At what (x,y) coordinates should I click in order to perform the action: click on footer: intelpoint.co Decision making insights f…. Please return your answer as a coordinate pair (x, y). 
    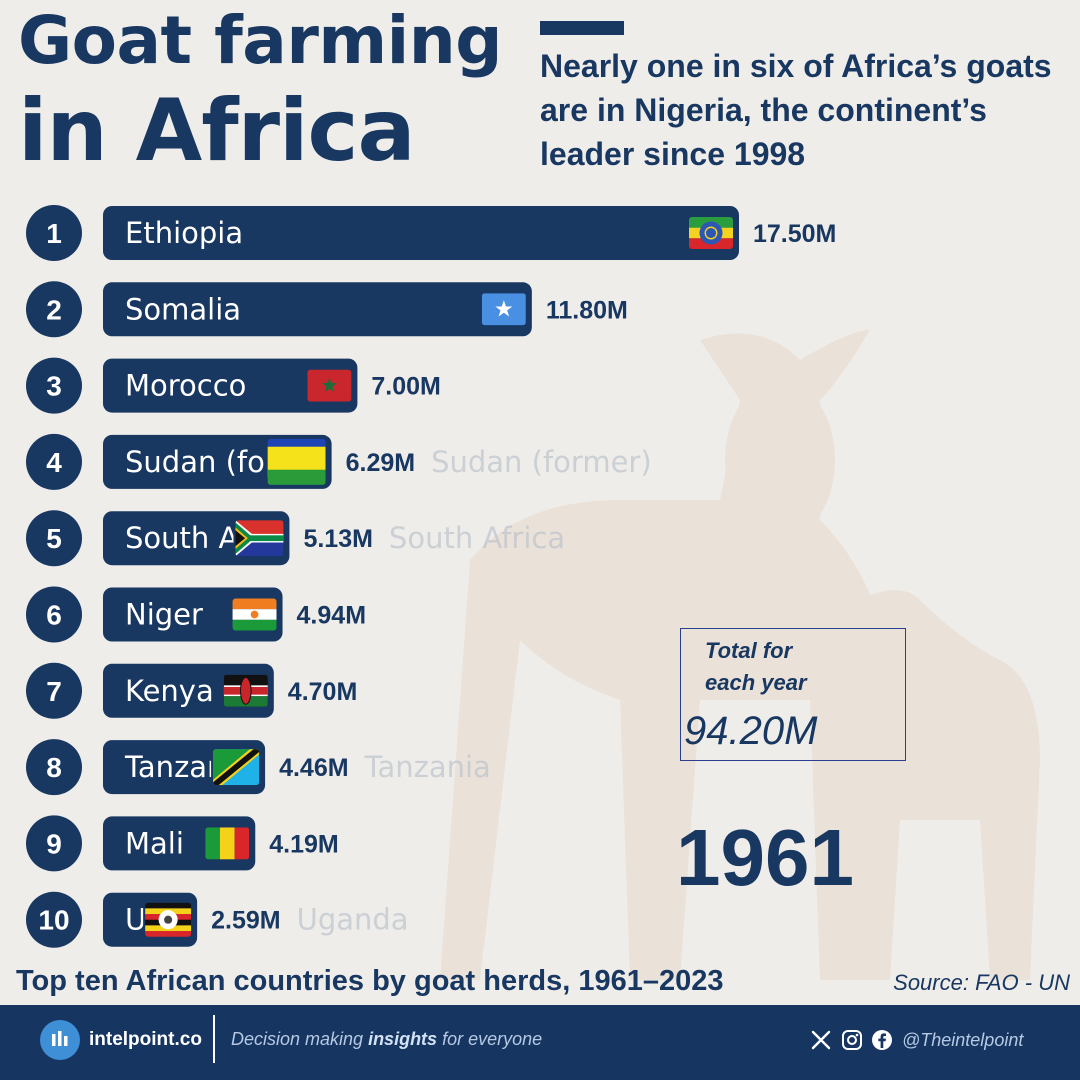
    Looking at the image, I should click on (540, 1042).